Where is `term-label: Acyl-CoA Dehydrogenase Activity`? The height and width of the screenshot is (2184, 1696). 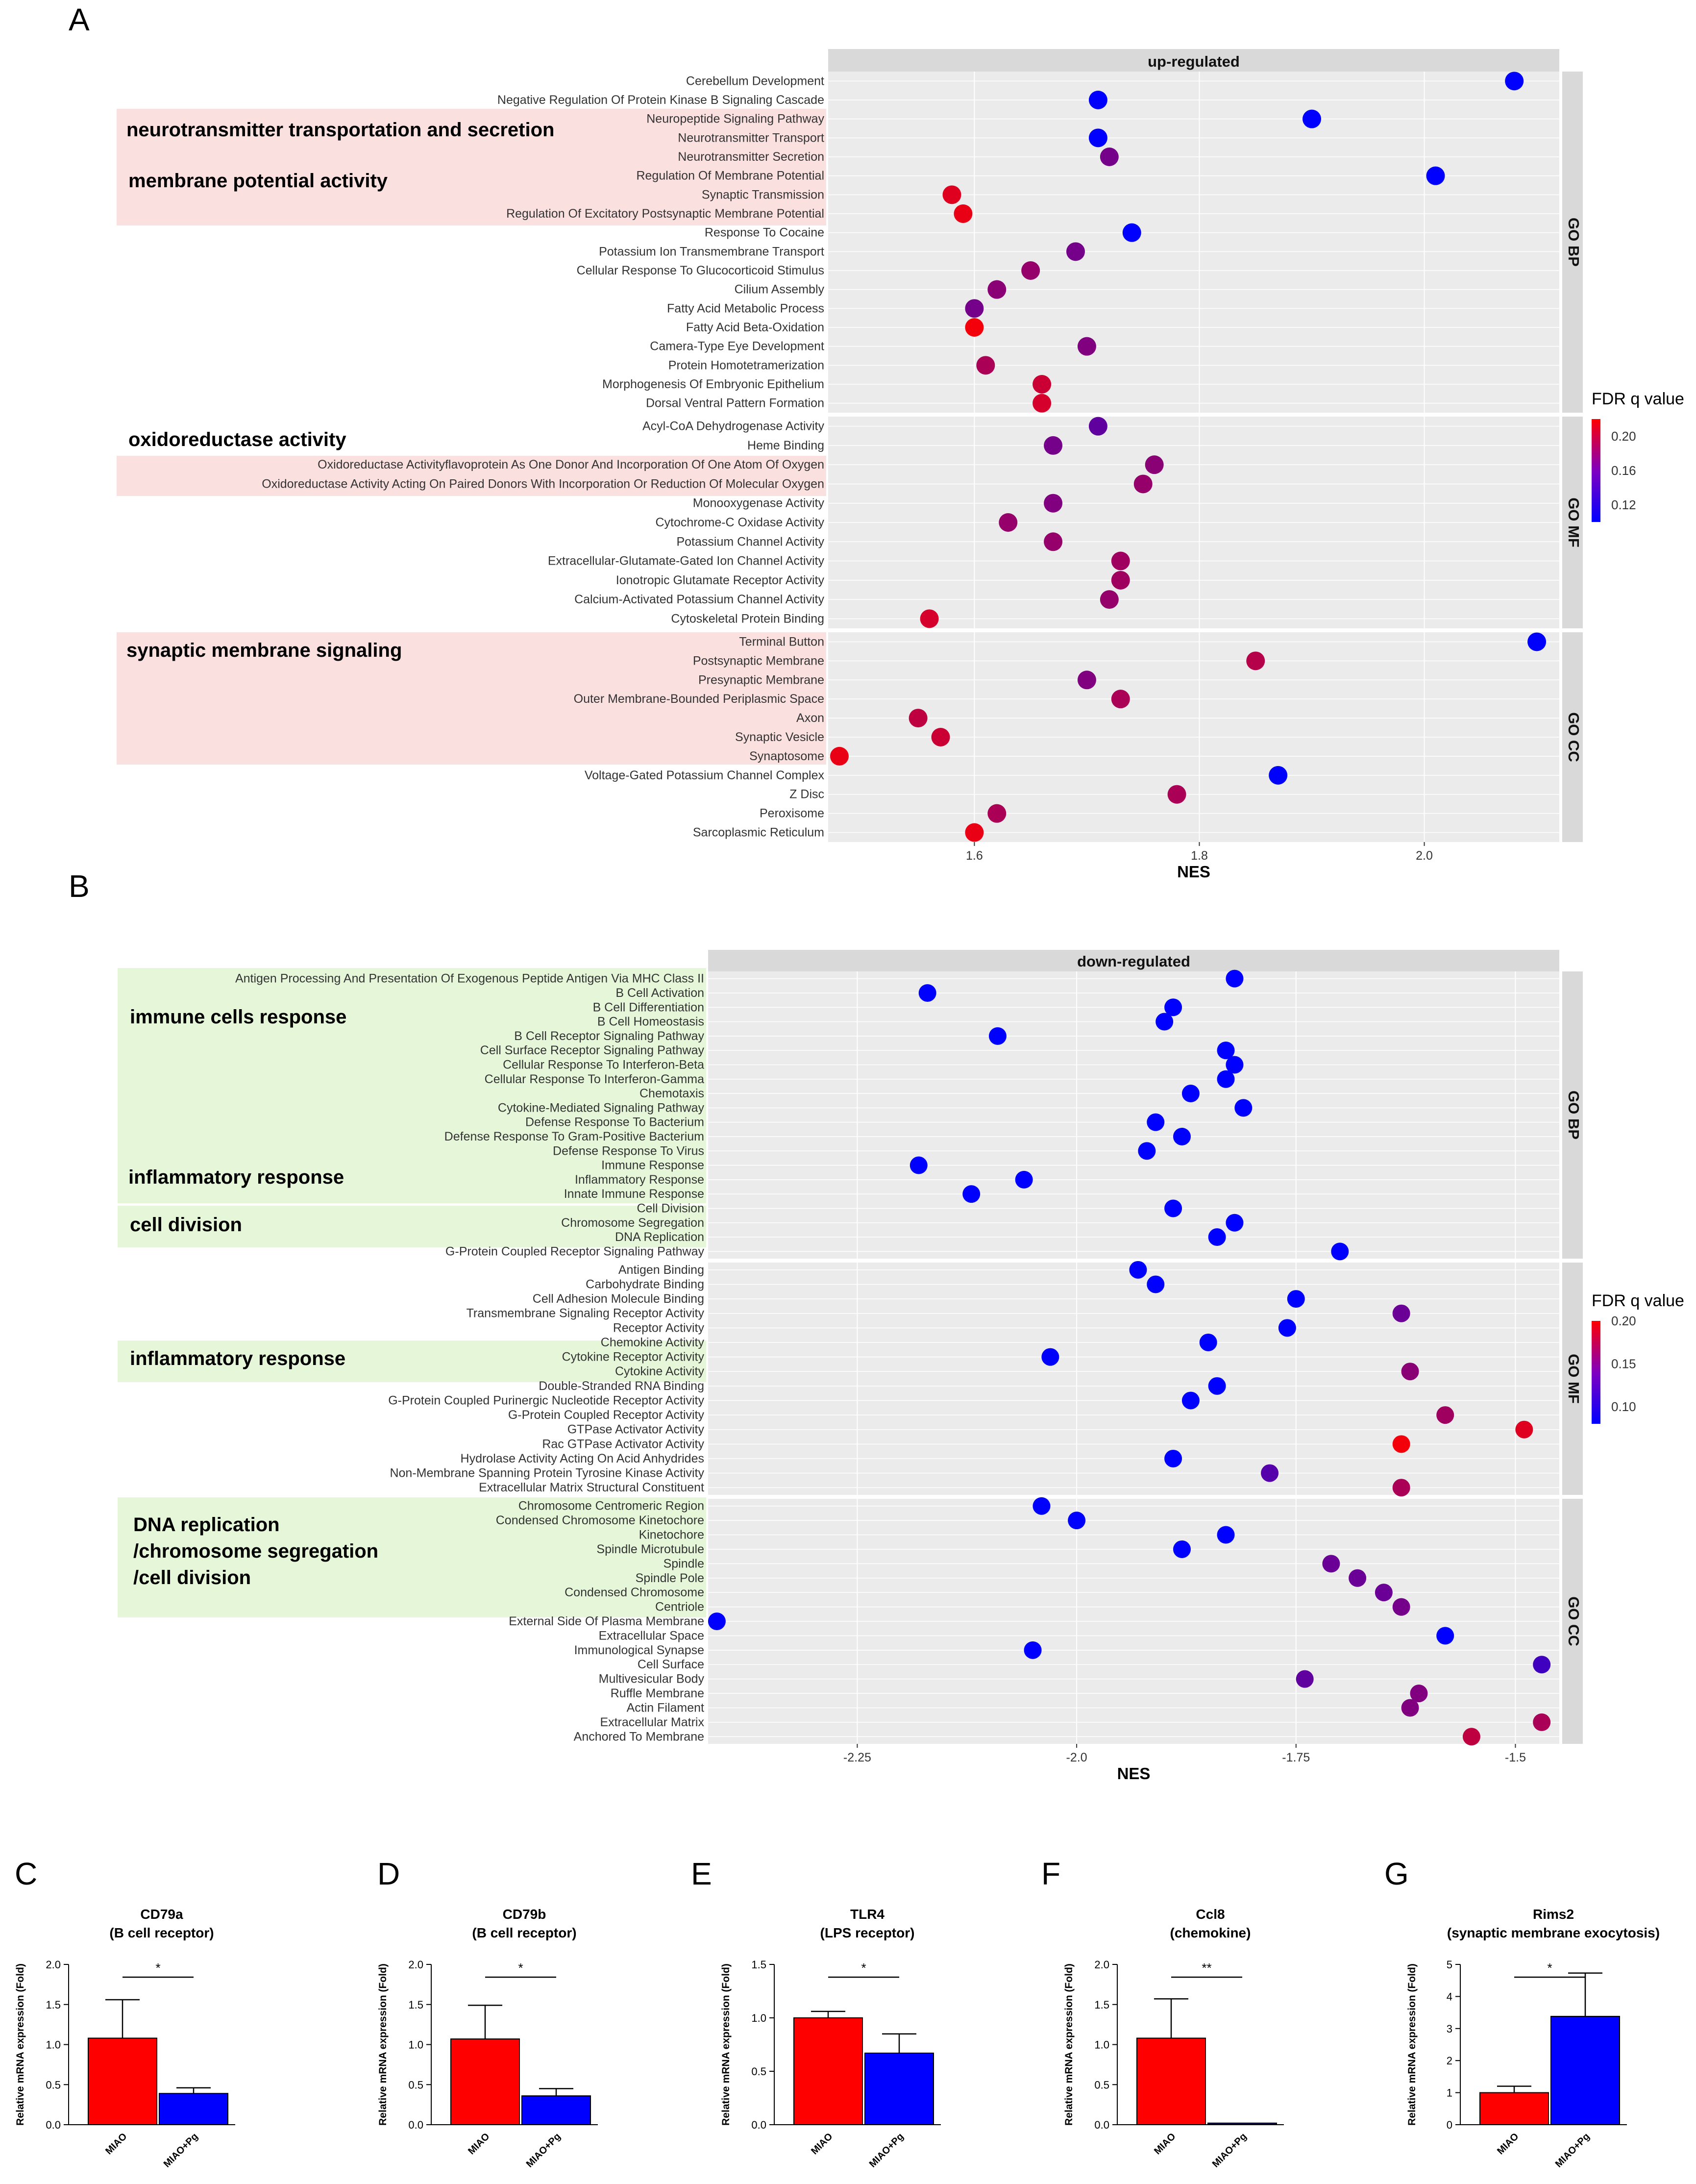 term-label: Acyl-CoA Dehydrogenase Activity is located at coordinates (734, 426).